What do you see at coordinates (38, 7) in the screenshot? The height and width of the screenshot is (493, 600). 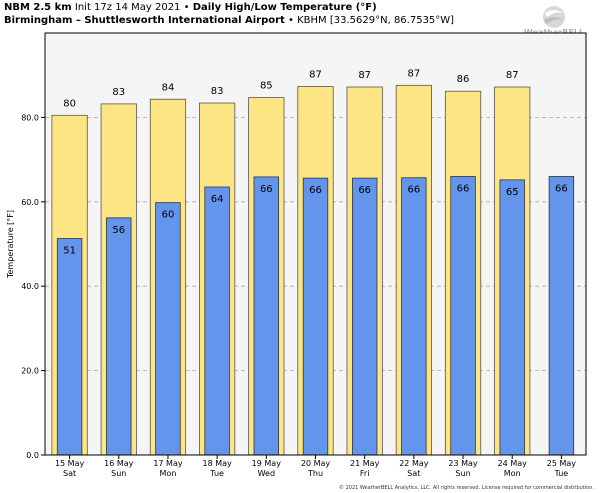 I see `model-name: NBM 2.5 km` at bounding box center [38, 7].